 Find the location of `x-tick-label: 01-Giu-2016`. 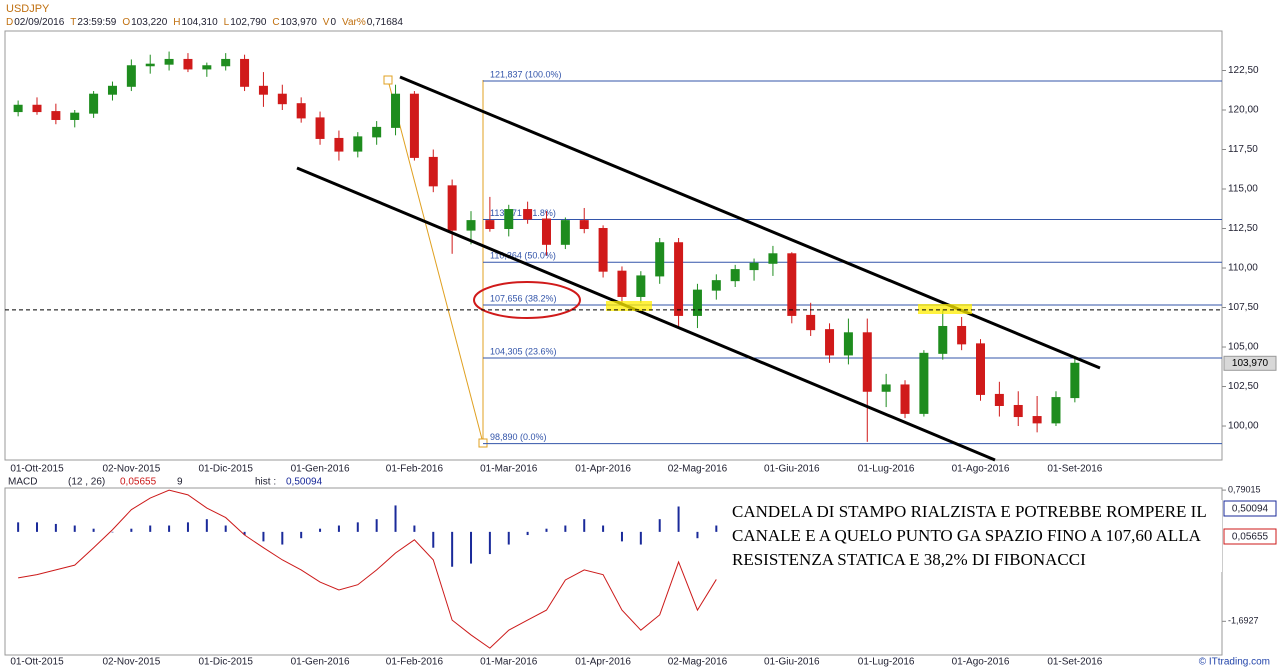

x-tick-label: 01-Giu-2016 is located at coordinates (792, 469).